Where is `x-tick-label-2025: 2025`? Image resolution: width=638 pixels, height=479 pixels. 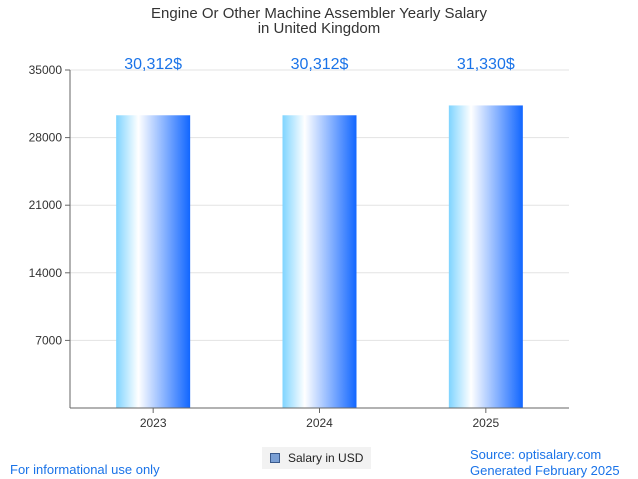 x-tick-label-2025: 2025 is located at coordinates (485, 423).